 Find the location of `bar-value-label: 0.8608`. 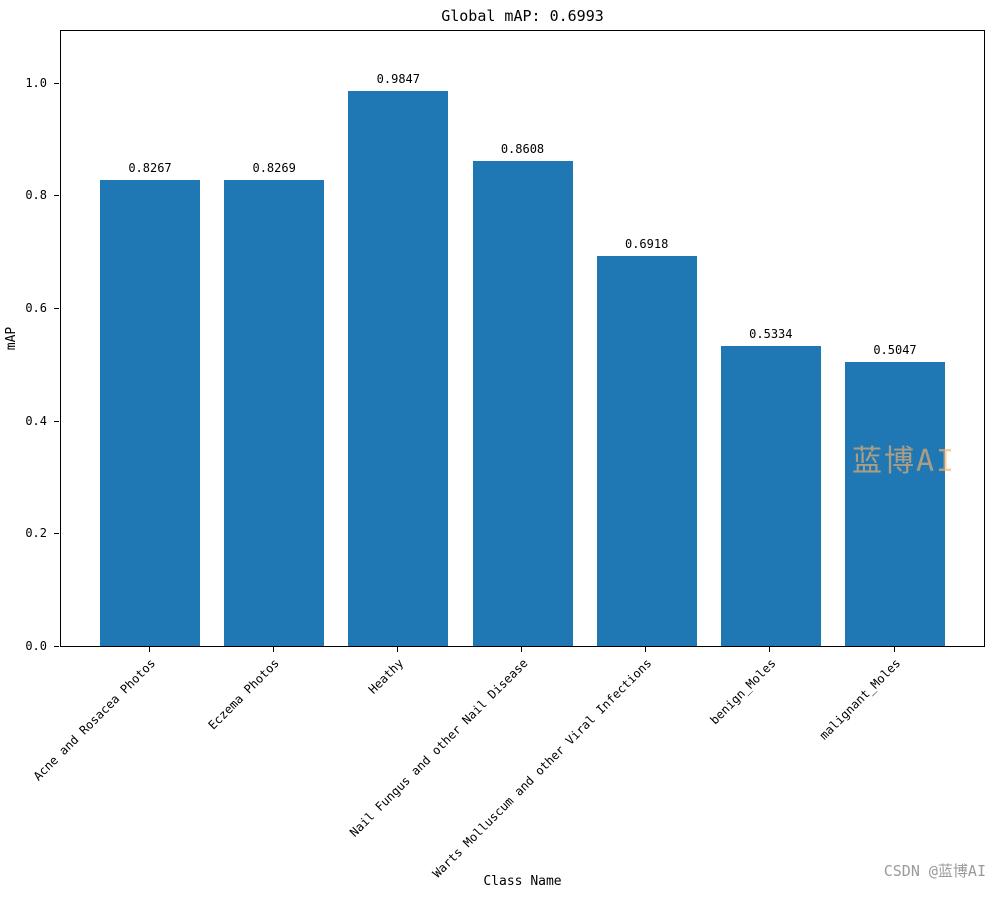

bar-value-label: 0.8608 is located at coordinates (522, 149).